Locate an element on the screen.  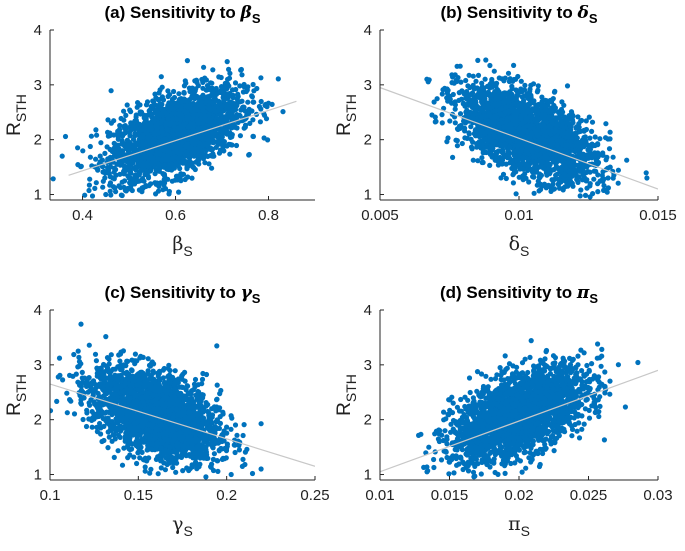
panel-title-symbol: β is located at coordinates (246, 13).